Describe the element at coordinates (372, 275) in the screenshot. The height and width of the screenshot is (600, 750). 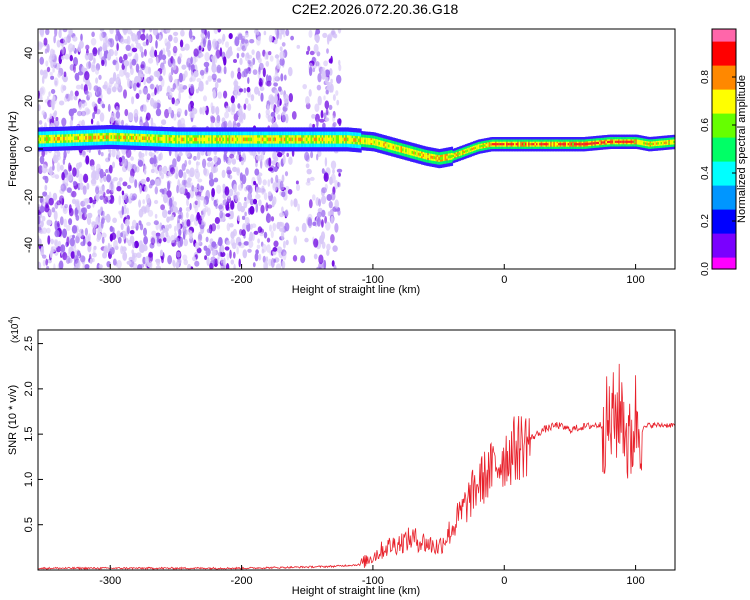
I see `spectrogram-x-axis: -300 -200 -100 0 100` at that location.